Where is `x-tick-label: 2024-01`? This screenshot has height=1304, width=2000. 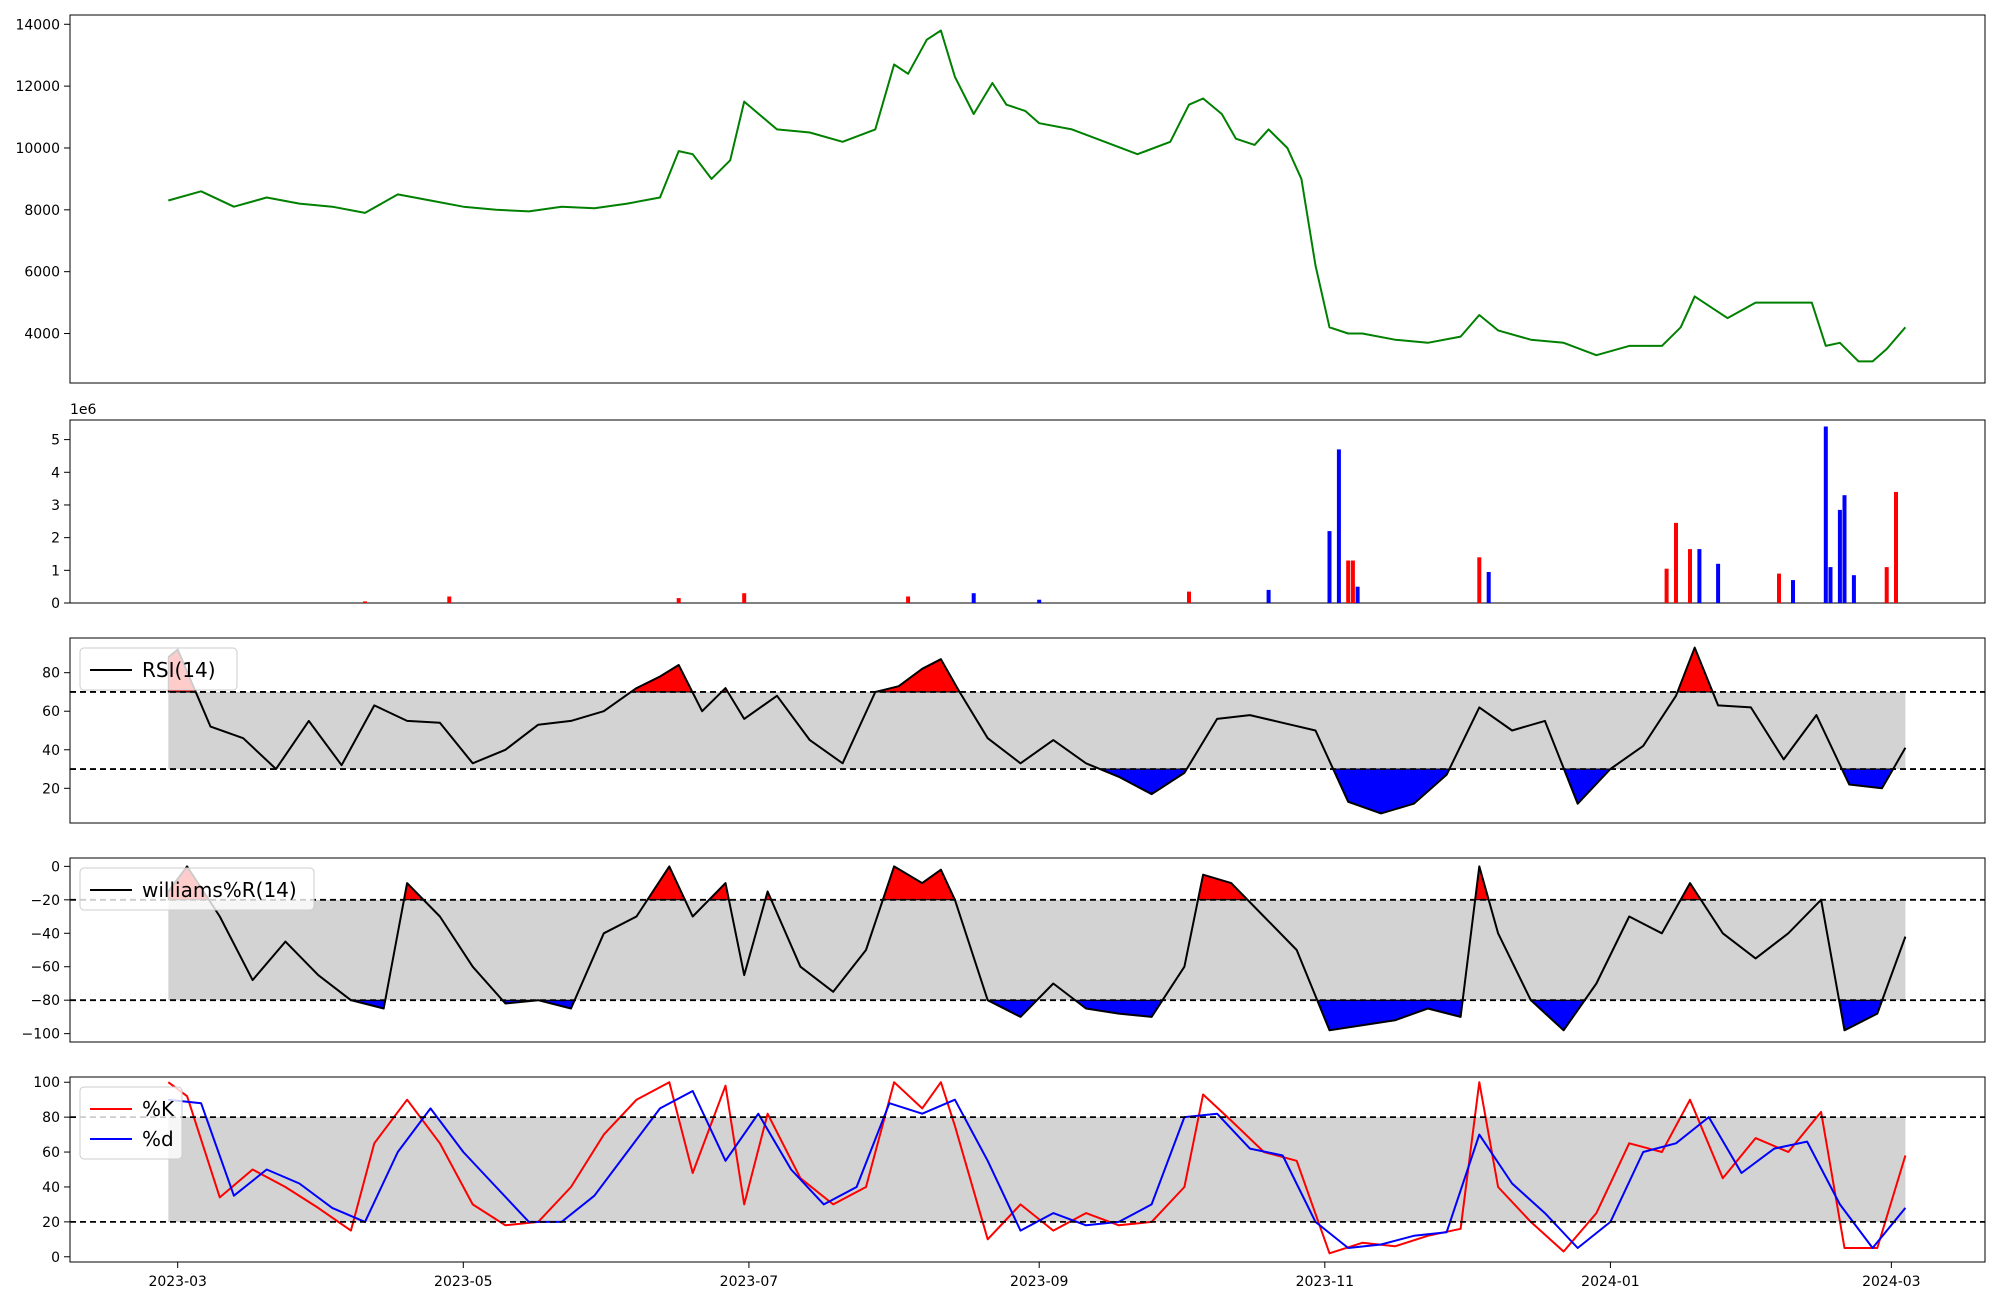 x-tick-label: 2024-01 is located at coordinates (1610, 1282).